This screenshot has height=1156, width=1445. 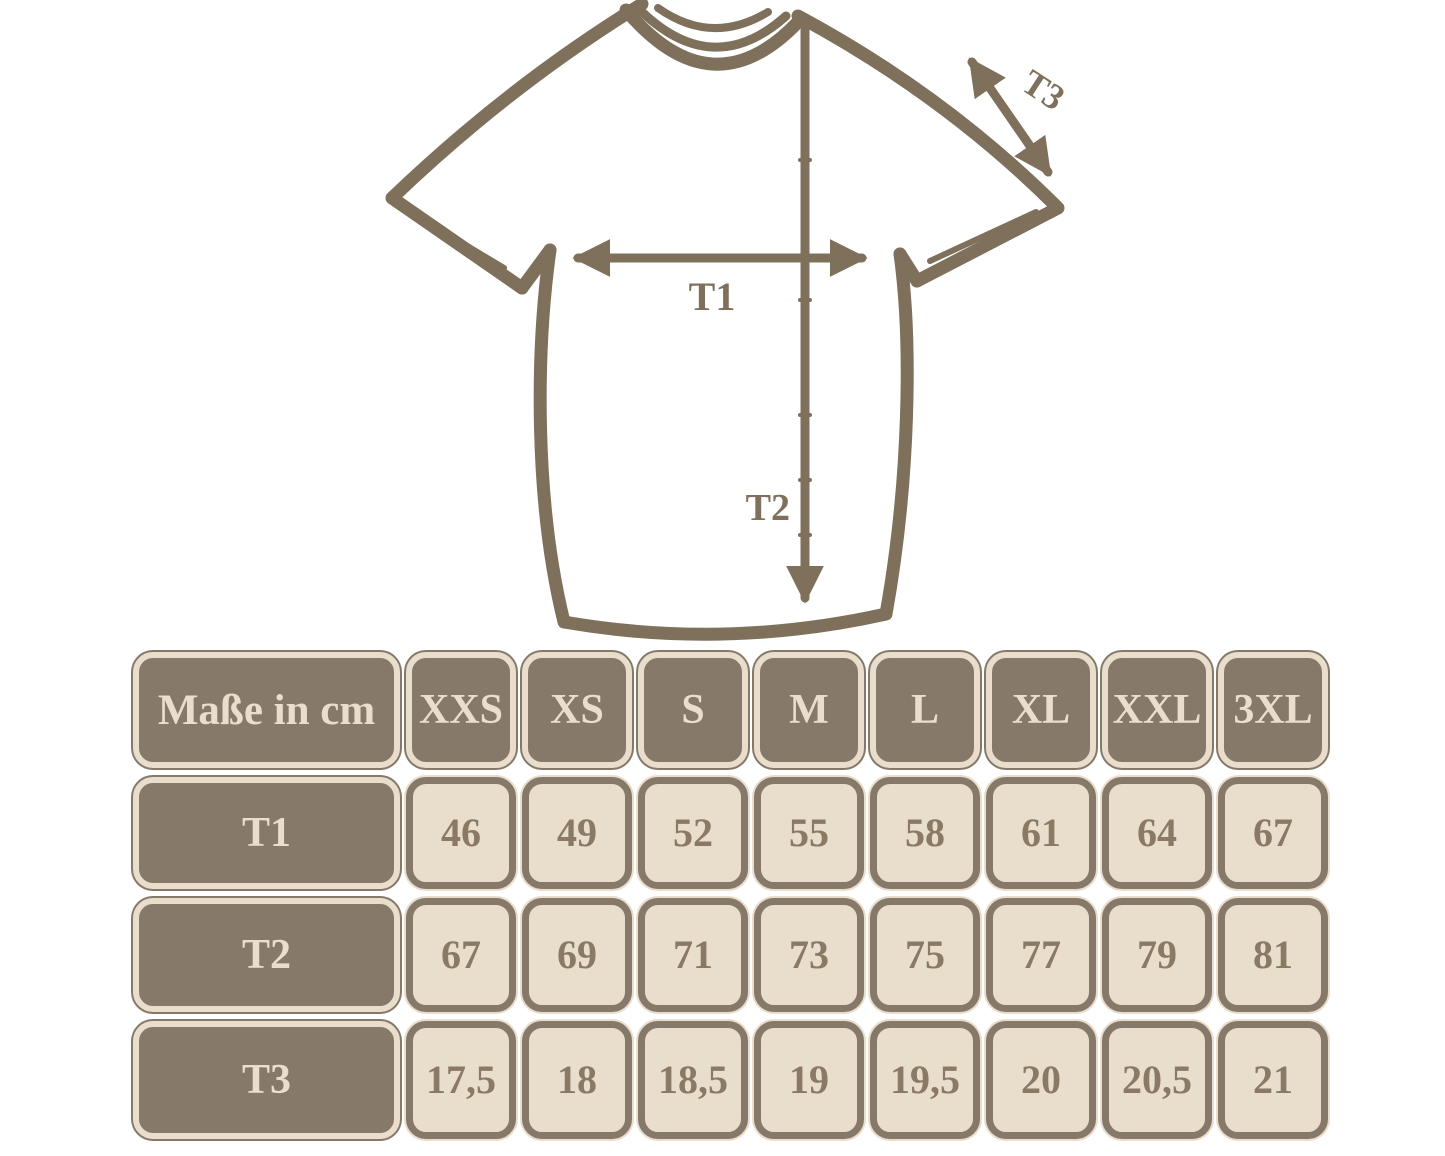 What do you see at coordinates (805, 347) in the screenshot?
I see `t2-arrow-ticks` at bounding box center [805, 347].